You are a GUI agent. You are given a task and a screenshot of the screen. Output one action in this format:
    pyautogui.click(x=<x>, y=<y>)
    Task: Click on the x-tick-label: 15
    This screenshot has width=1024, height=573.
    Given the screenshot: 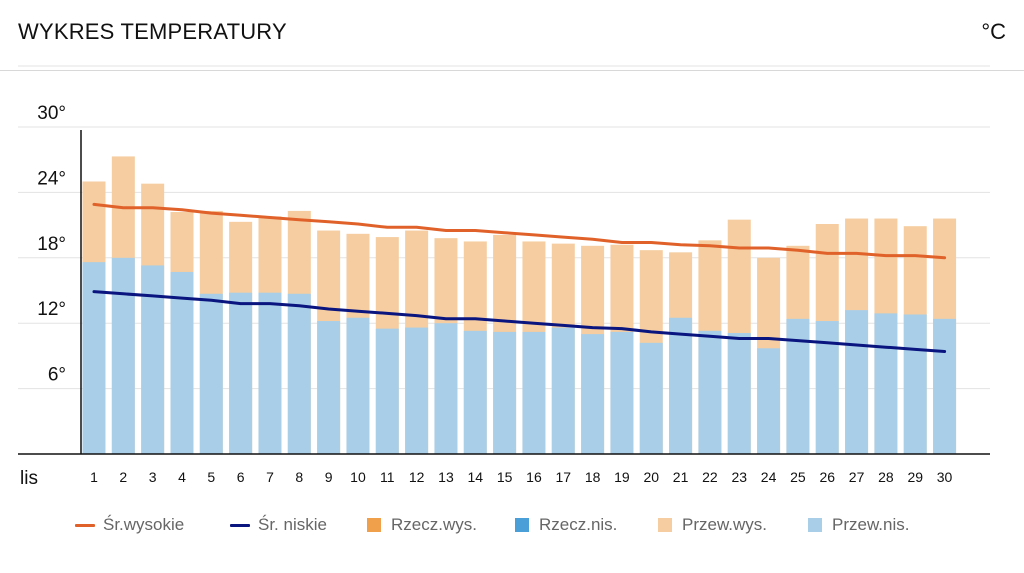 What is the action you would take?
    pyautogui.click(x=505, y=477)
    